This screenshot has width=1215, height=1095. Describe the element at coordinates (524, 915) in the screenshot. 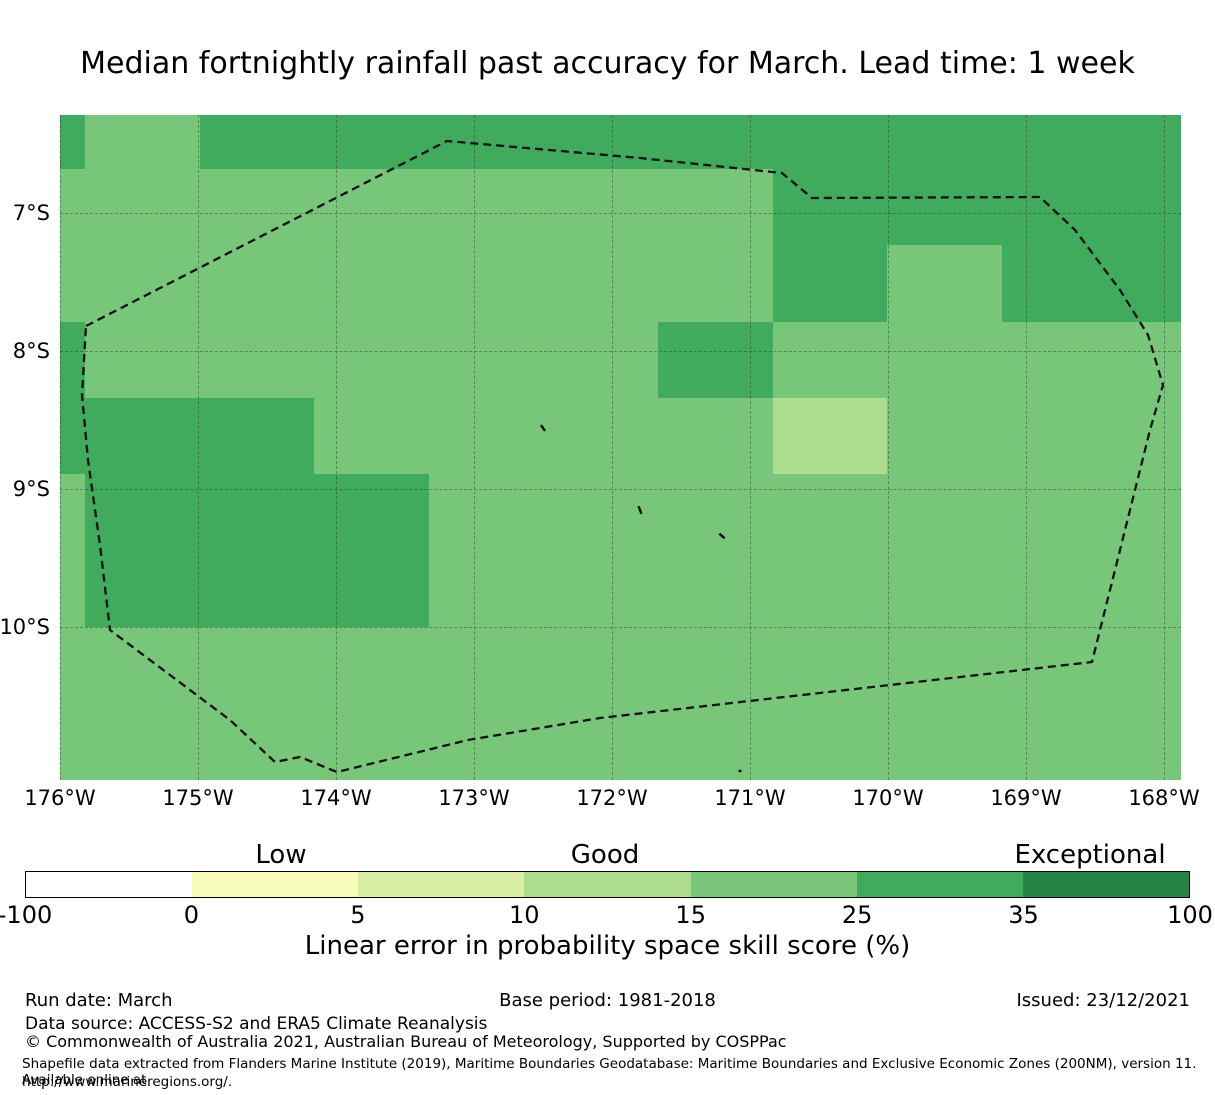

I see `colorbar-tick-label: 10` at that location.